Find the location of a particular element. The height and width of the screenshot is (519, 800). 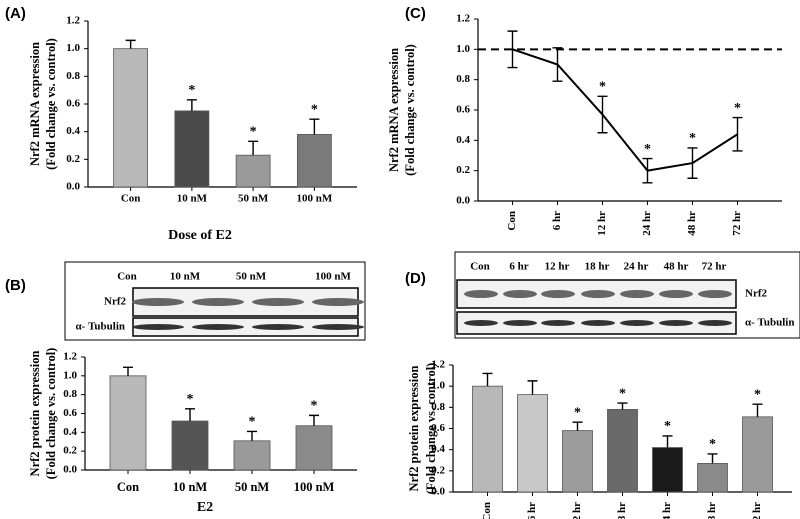

x-tick-label: 18 hr is located at coordinates (622, 510).